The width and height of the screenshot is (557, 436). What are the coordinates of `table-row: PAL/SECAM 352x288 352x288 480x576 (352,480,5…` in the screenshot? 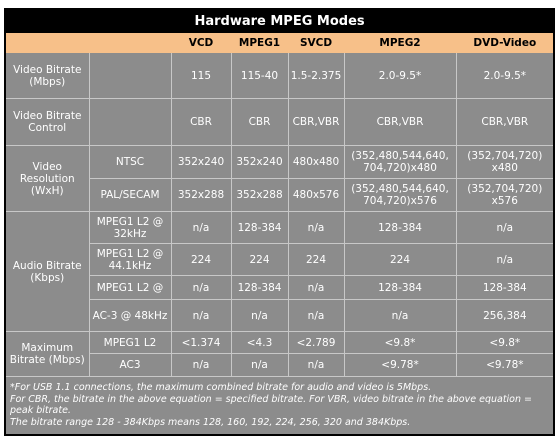 It's located at (280, 195).